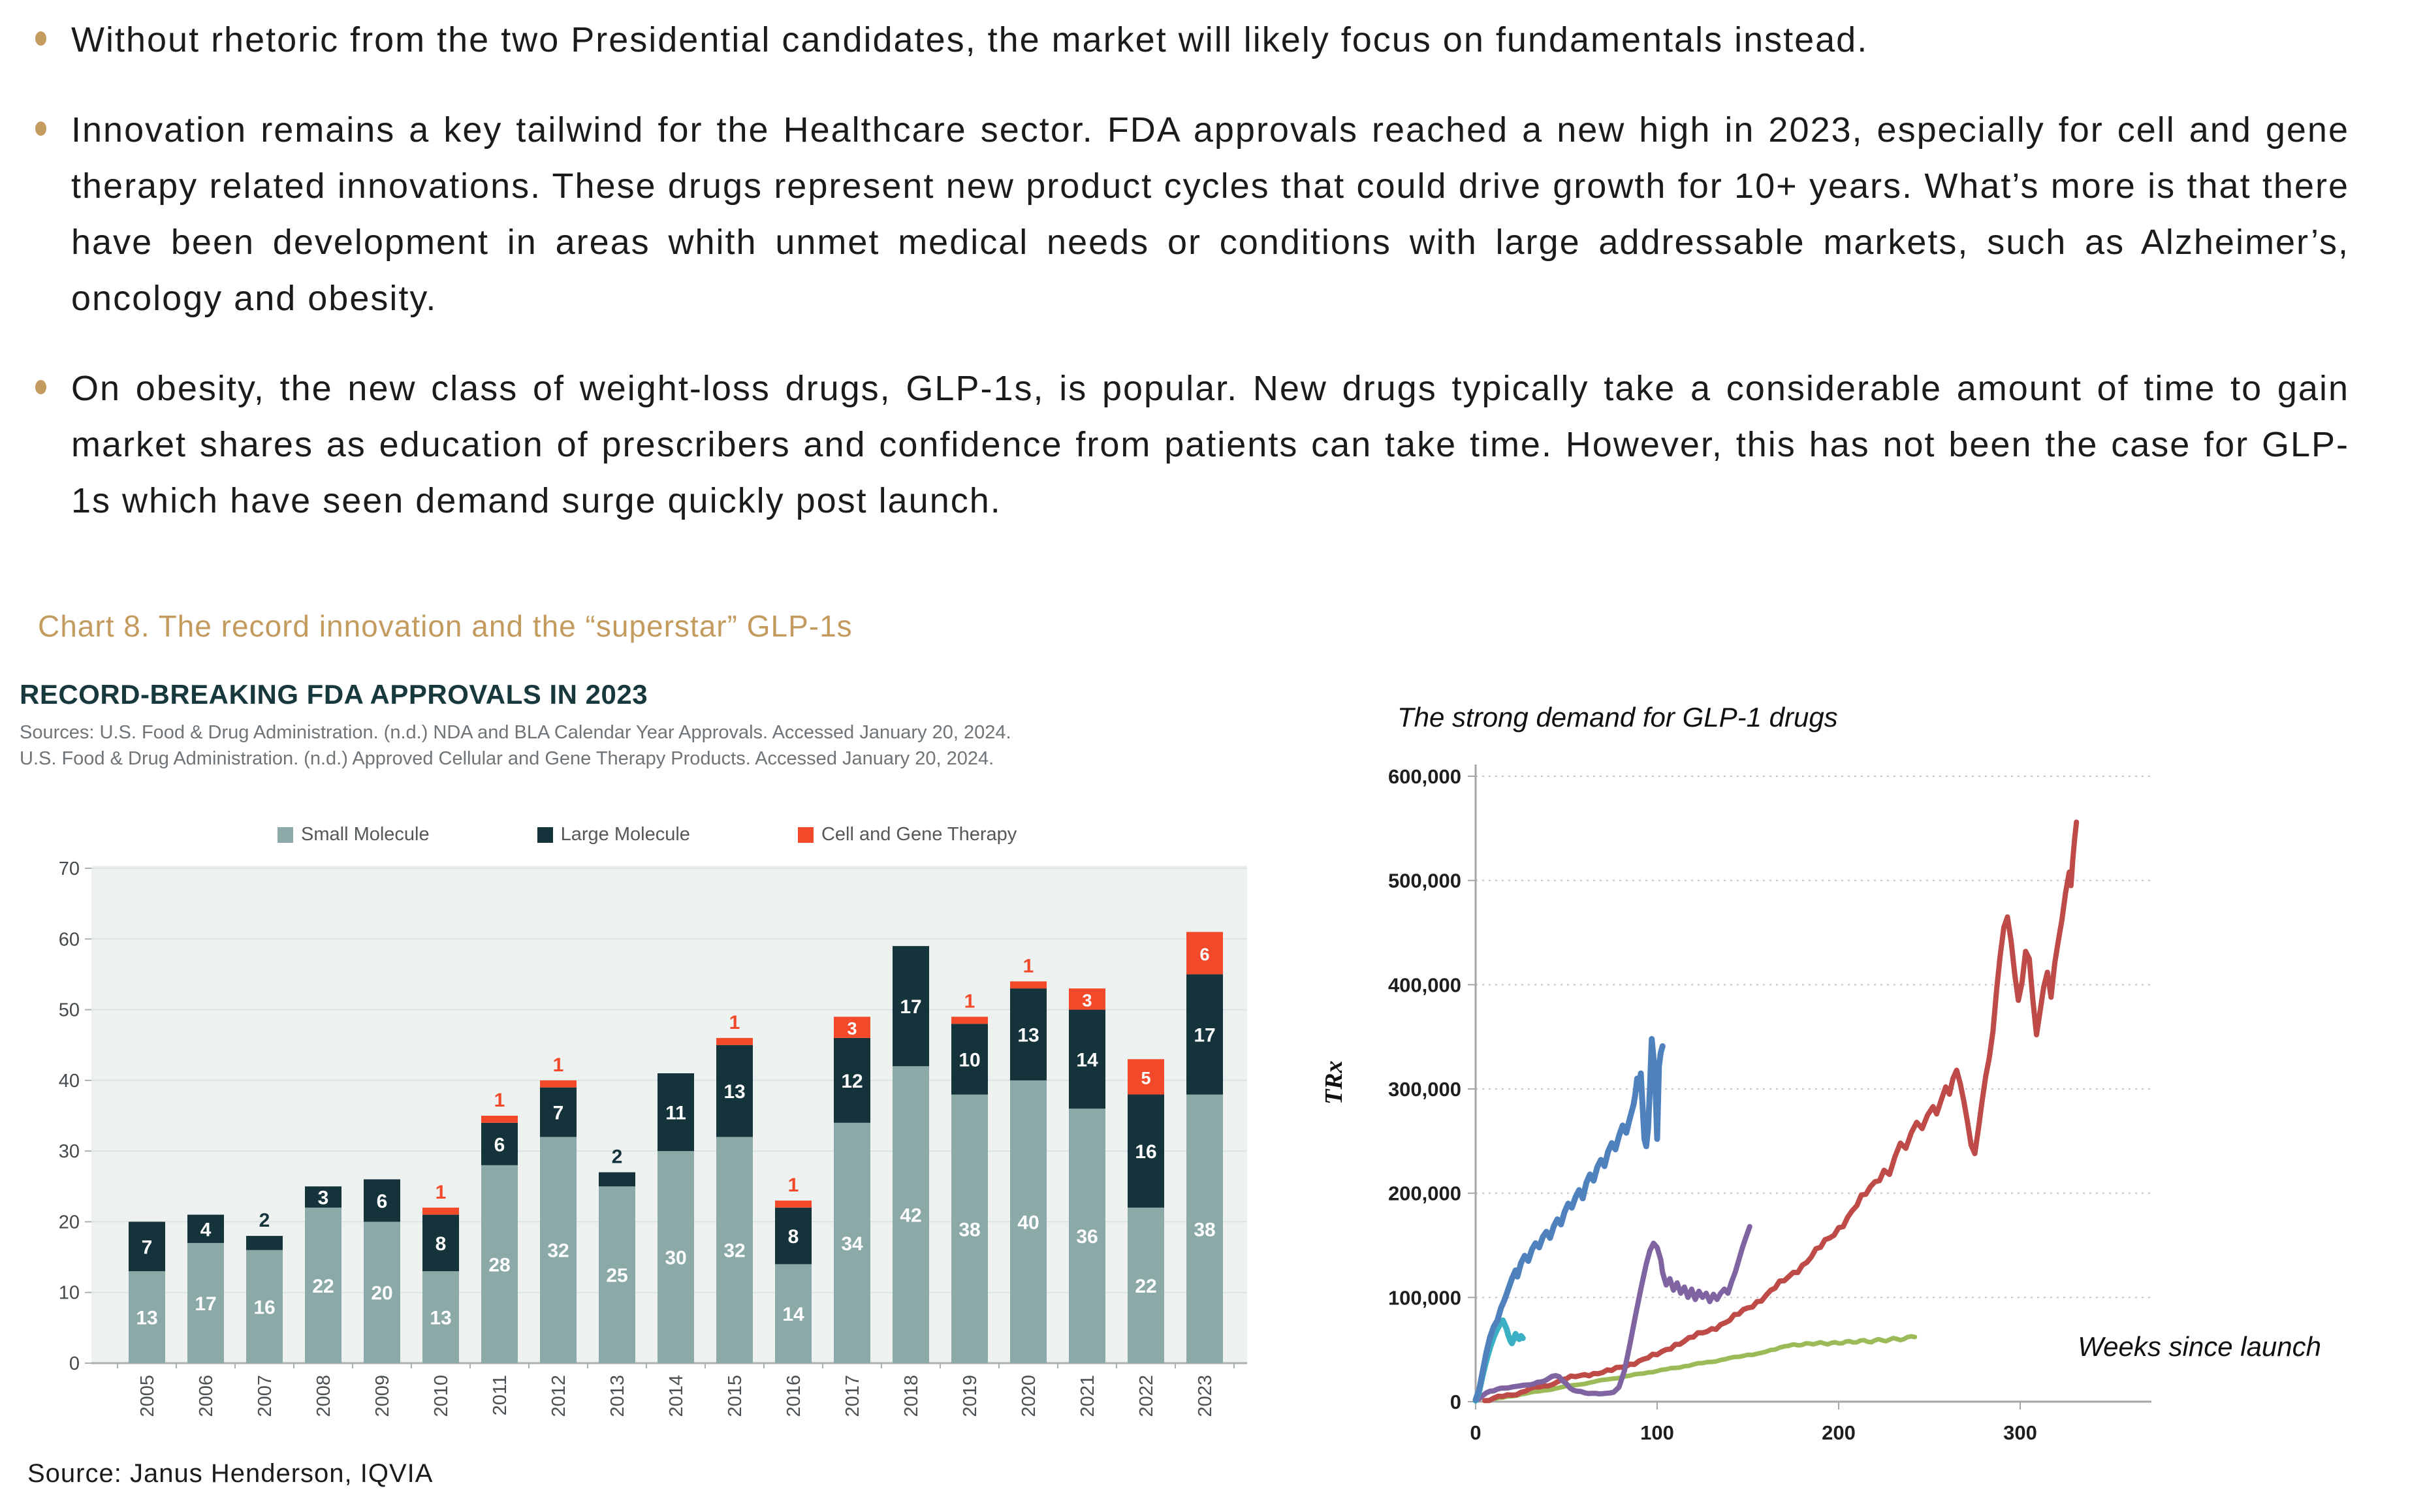 The height and width of the screenshot is (1512, 2425). What do you see at coordinates (1146, 1396) in the screenshot?
I see `svg-text: 2022` at bounding box center [1146, 1396].